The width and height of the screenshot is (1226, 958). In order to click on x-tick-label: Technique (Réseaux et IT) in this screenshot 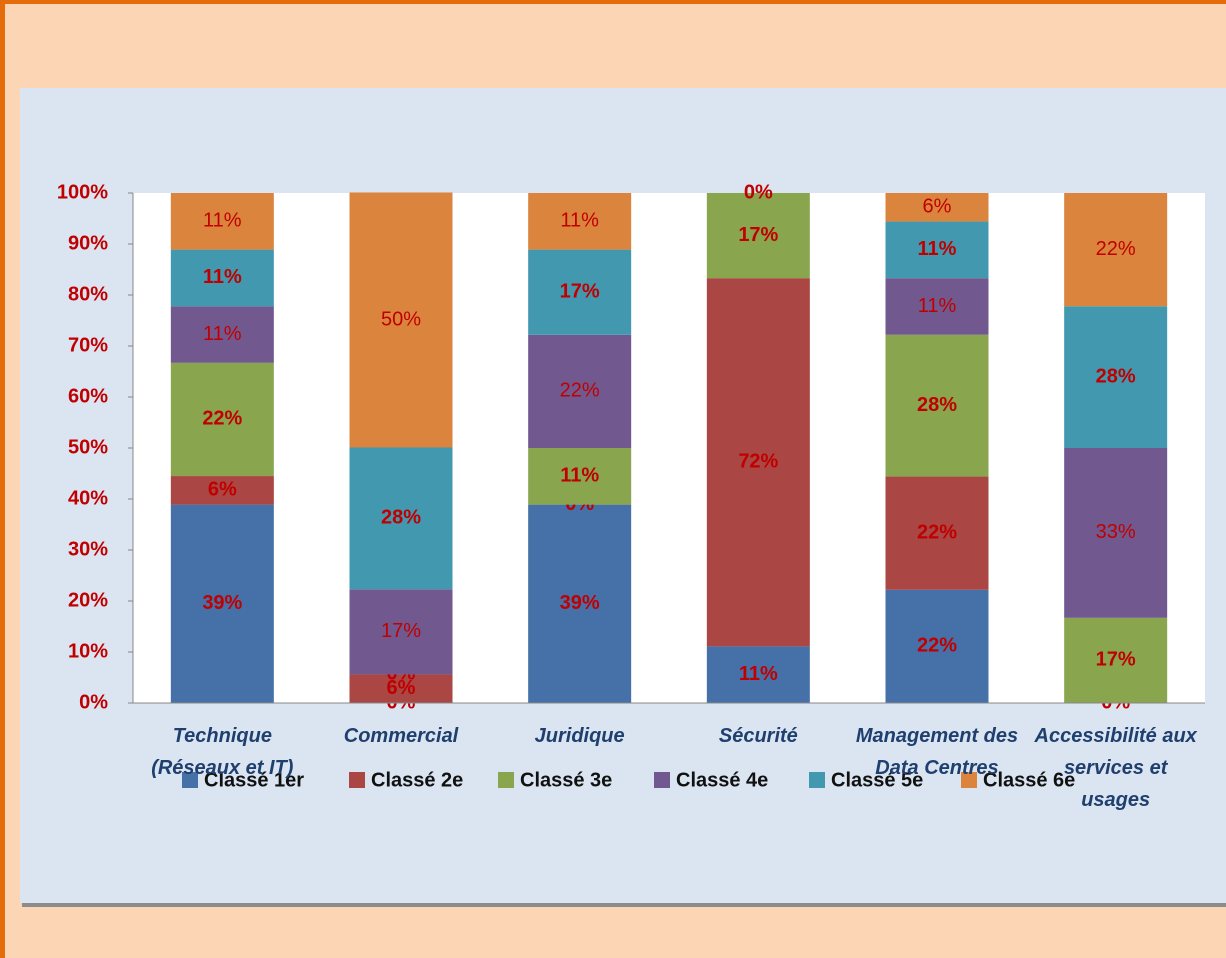, I will do `click(222, 752)`.